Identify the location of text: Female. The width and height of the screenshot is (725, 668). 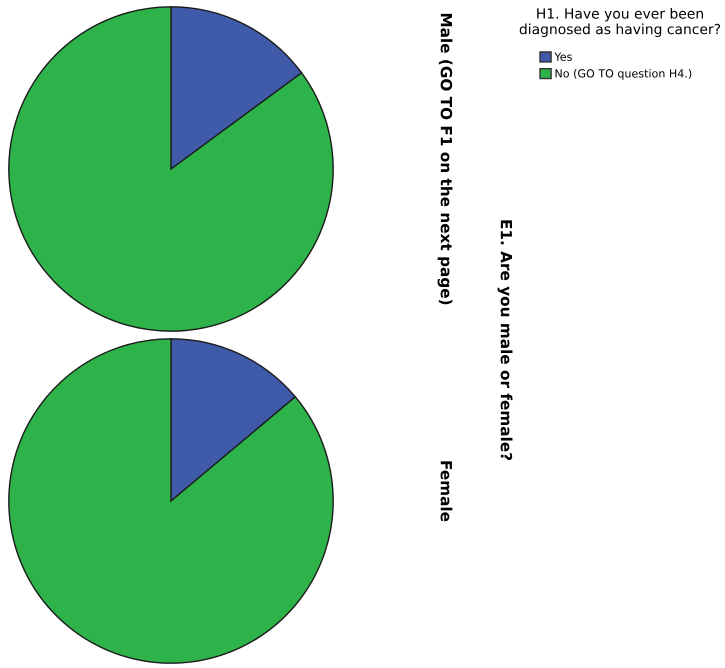
(446, 491).